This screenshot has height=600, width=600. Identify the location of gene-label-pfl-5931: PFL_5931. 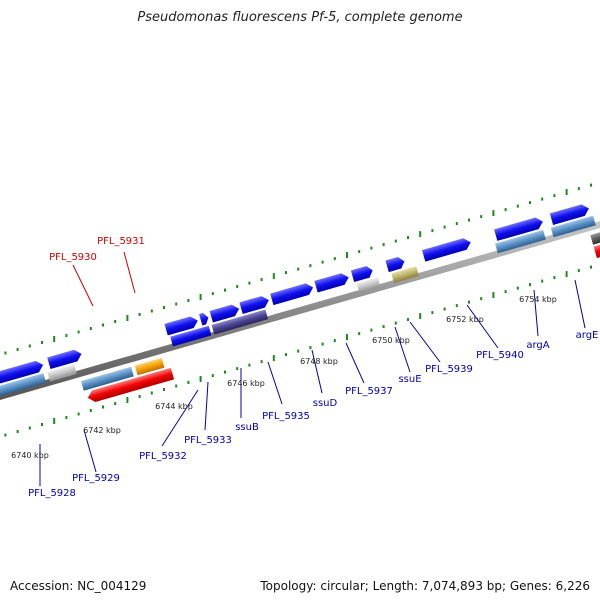
(121, 241).